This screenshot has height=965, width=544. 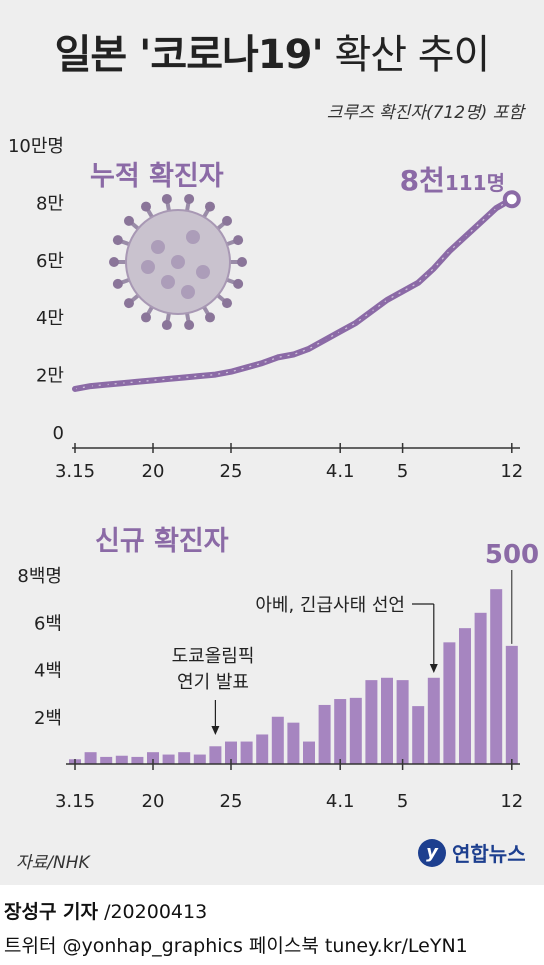 I want to click on line-y-tick-label: 2만, so click(x=50, y=376).